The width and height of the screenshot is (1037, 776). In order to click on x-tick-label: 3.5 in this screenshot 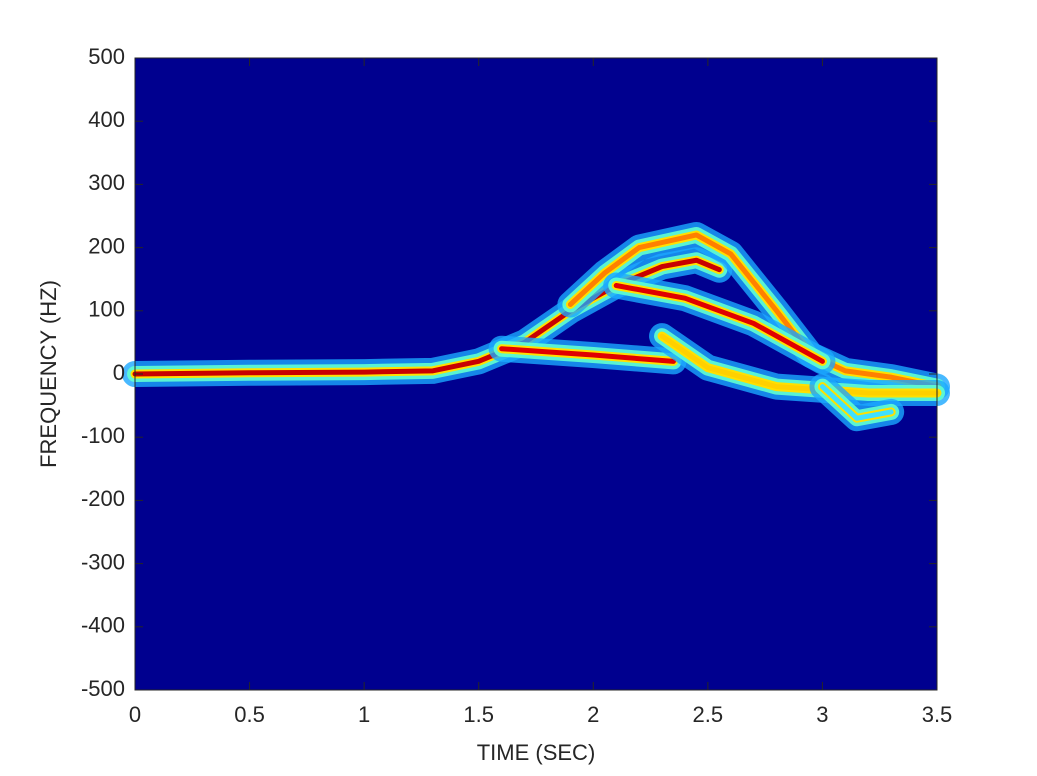, I will do `click(937, 714)`.